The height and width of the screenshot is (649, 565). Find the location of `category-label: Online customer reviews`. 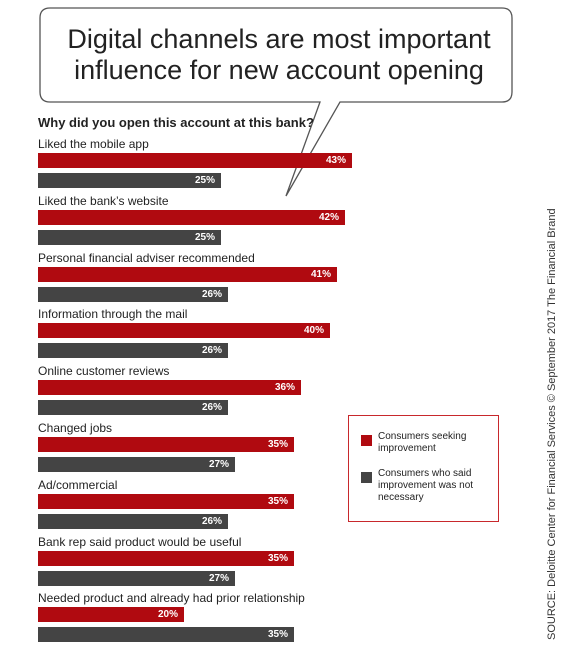

category-label: Online customer reviews is located at coordinates (104, 371).